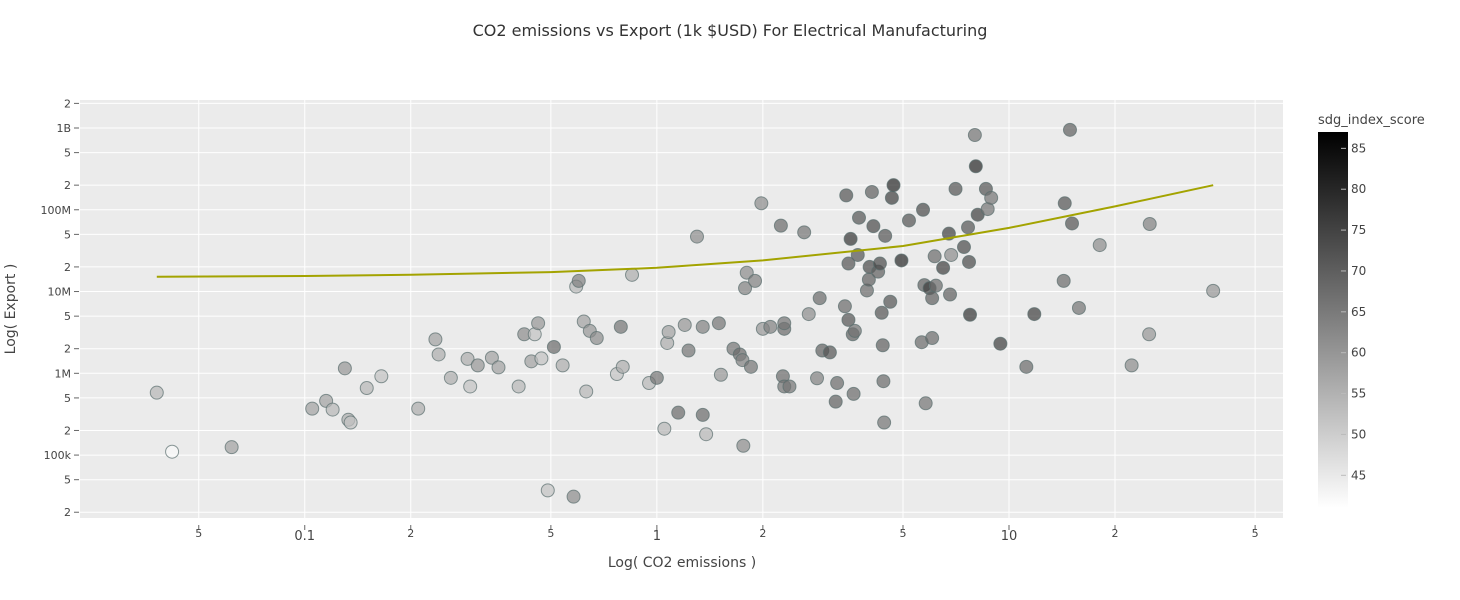 This screenshot has height=600, width=1460. What do you see at coordinates (1358, 394) in the screenshot?
I see `colorbar-tick-label: 55` at bounding box center [1358, 394].